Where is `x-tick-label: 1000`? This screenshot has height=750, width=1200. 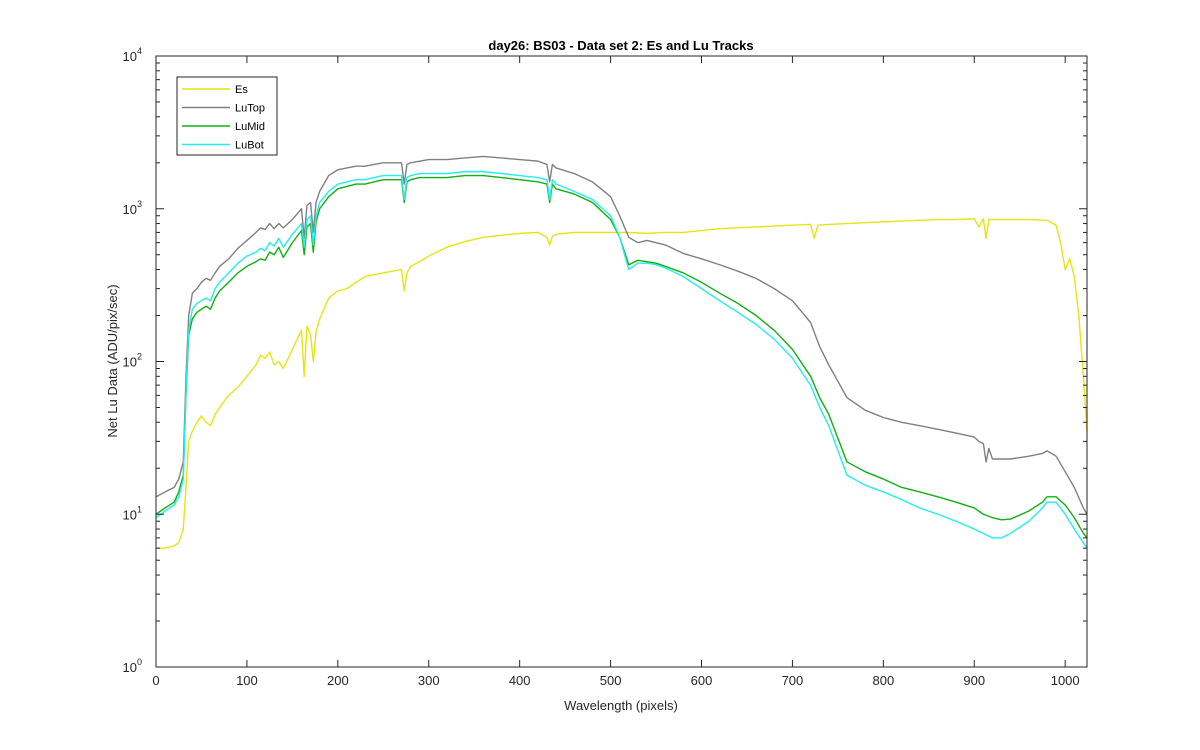 x-tick-label: 1000 is located at coordinates (1065, 680).